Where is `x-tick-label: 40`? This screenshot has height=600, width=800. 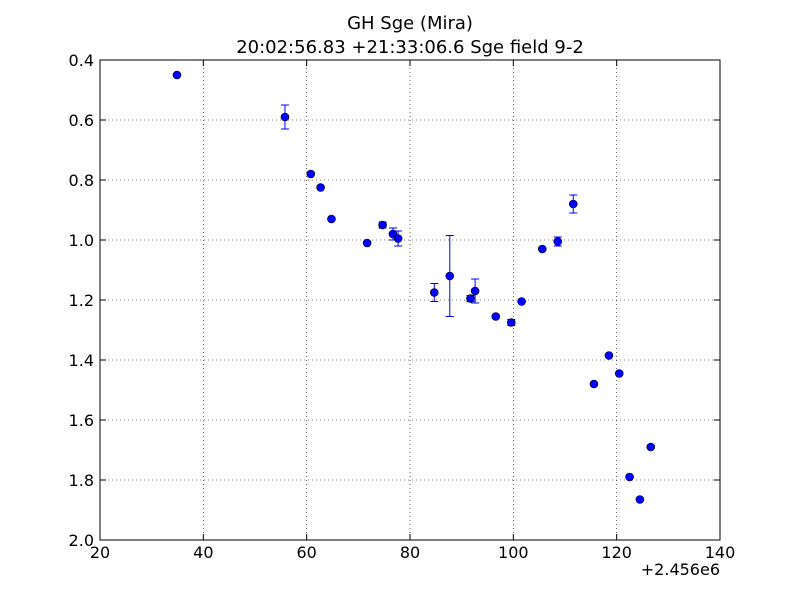 x-tick-label: 40 is located at coordinates (203, 552).